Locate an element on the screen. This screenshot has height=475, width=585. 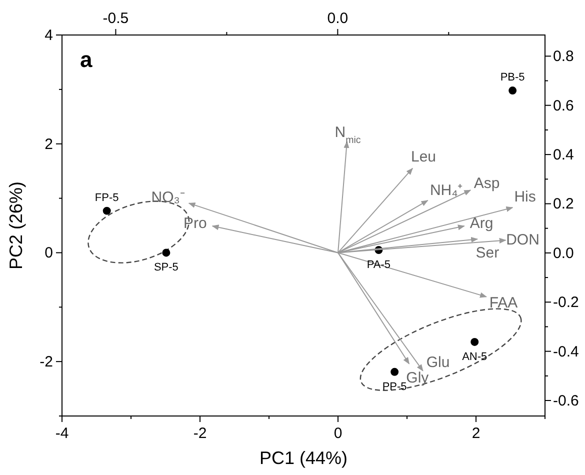
series-label: Gly is located at coordinates (418, 377).